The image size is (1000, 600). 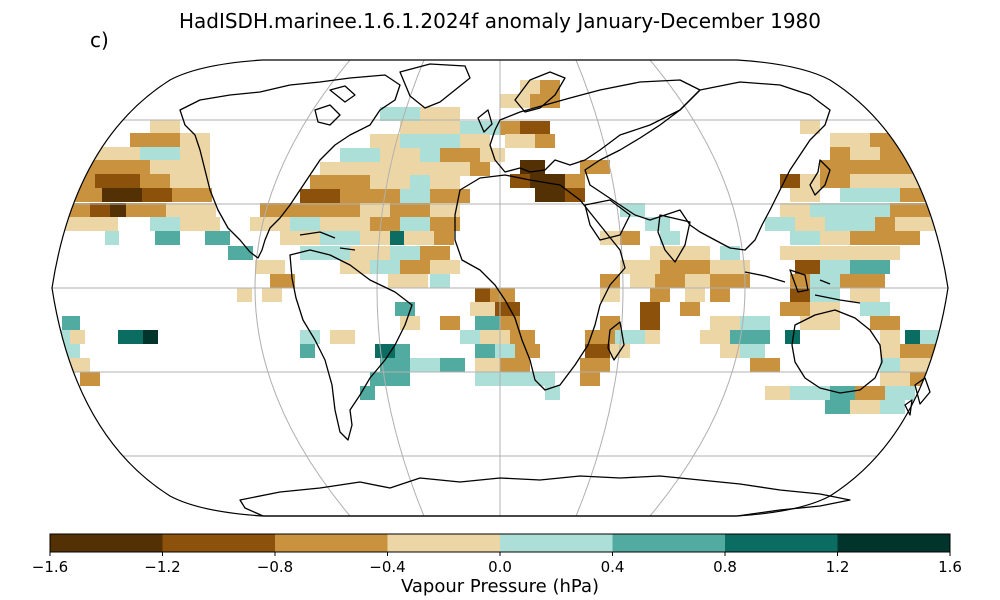 I want to click on coast-australia, so click(x=837, y=351).